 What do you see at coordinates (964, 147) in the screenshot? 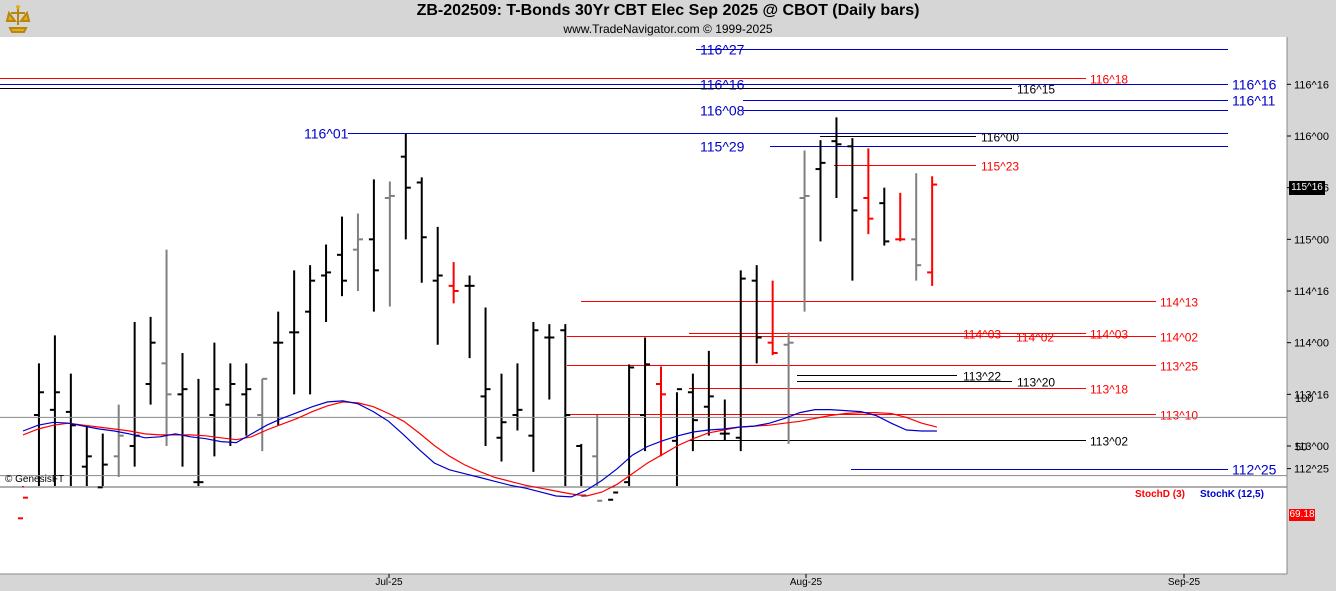
I see `price-level: 115^29` at bounding box center [964, 147].